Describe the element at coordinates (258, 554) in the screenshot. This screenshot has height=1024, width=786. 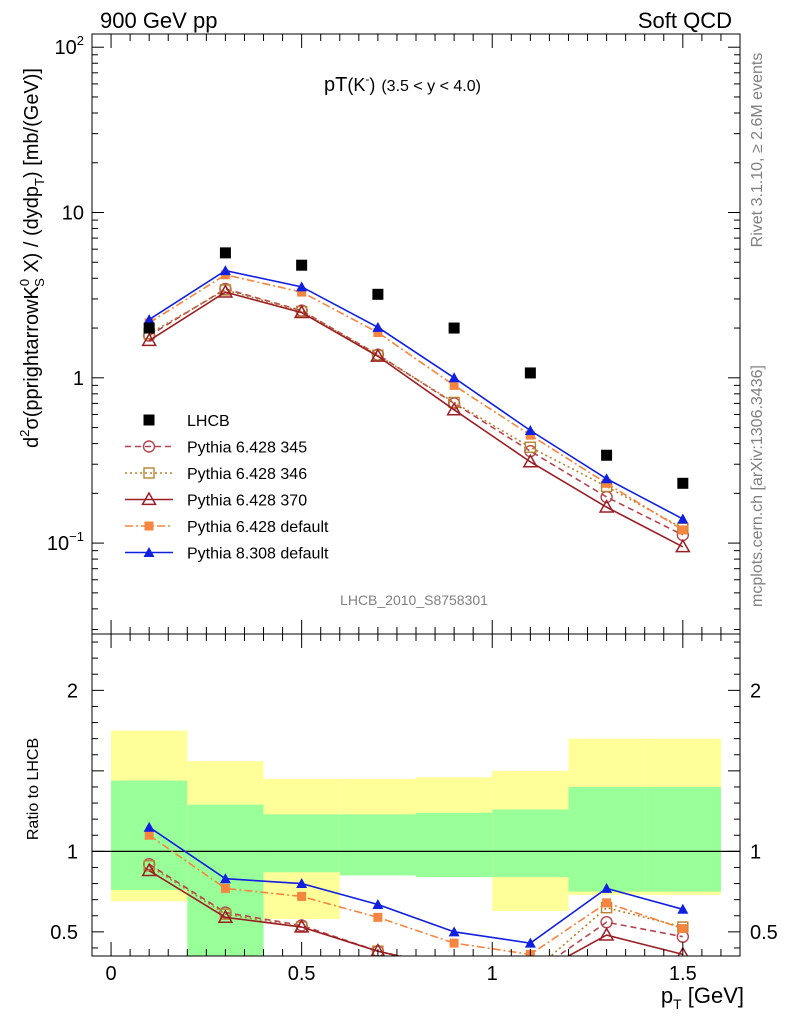
I see `legend-label-5: Pythia 8.308 default` at that location.